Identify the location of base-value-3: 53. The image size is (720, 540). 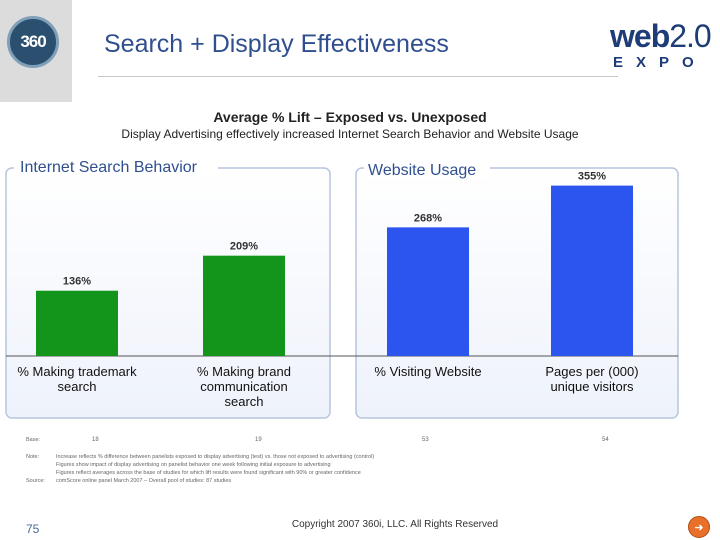
(425, 440).